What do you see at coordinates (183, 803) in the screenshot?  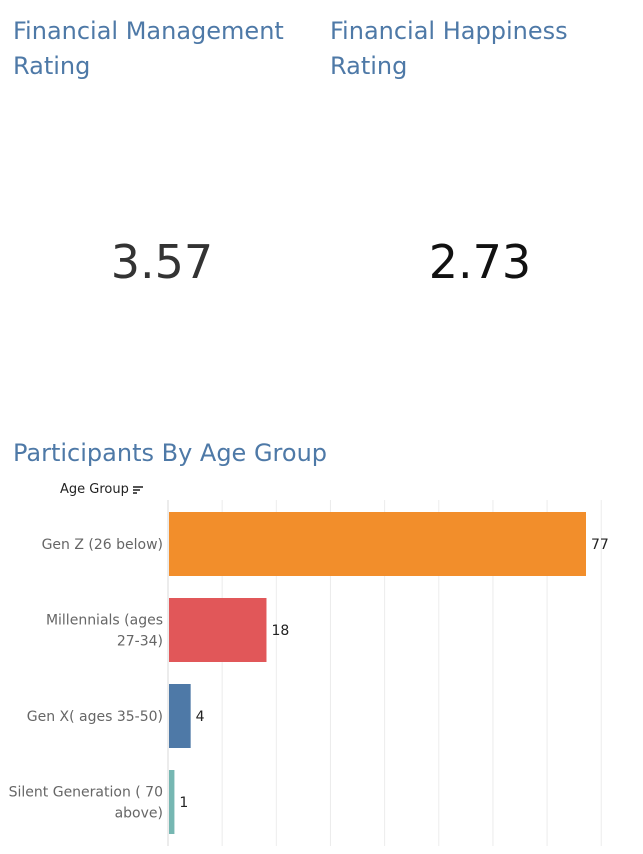 I see `bar-value-label-3: 1` at bounding box center [183, 803].